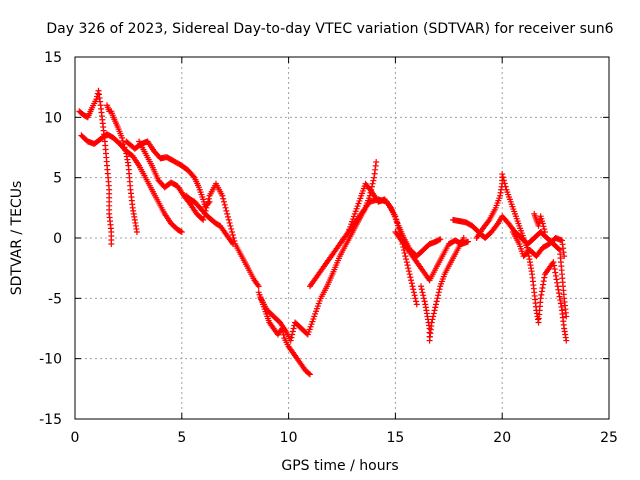 This screenshot has height=480, width=640. I want to click on x-tick-label: 10, so click(289, 438).